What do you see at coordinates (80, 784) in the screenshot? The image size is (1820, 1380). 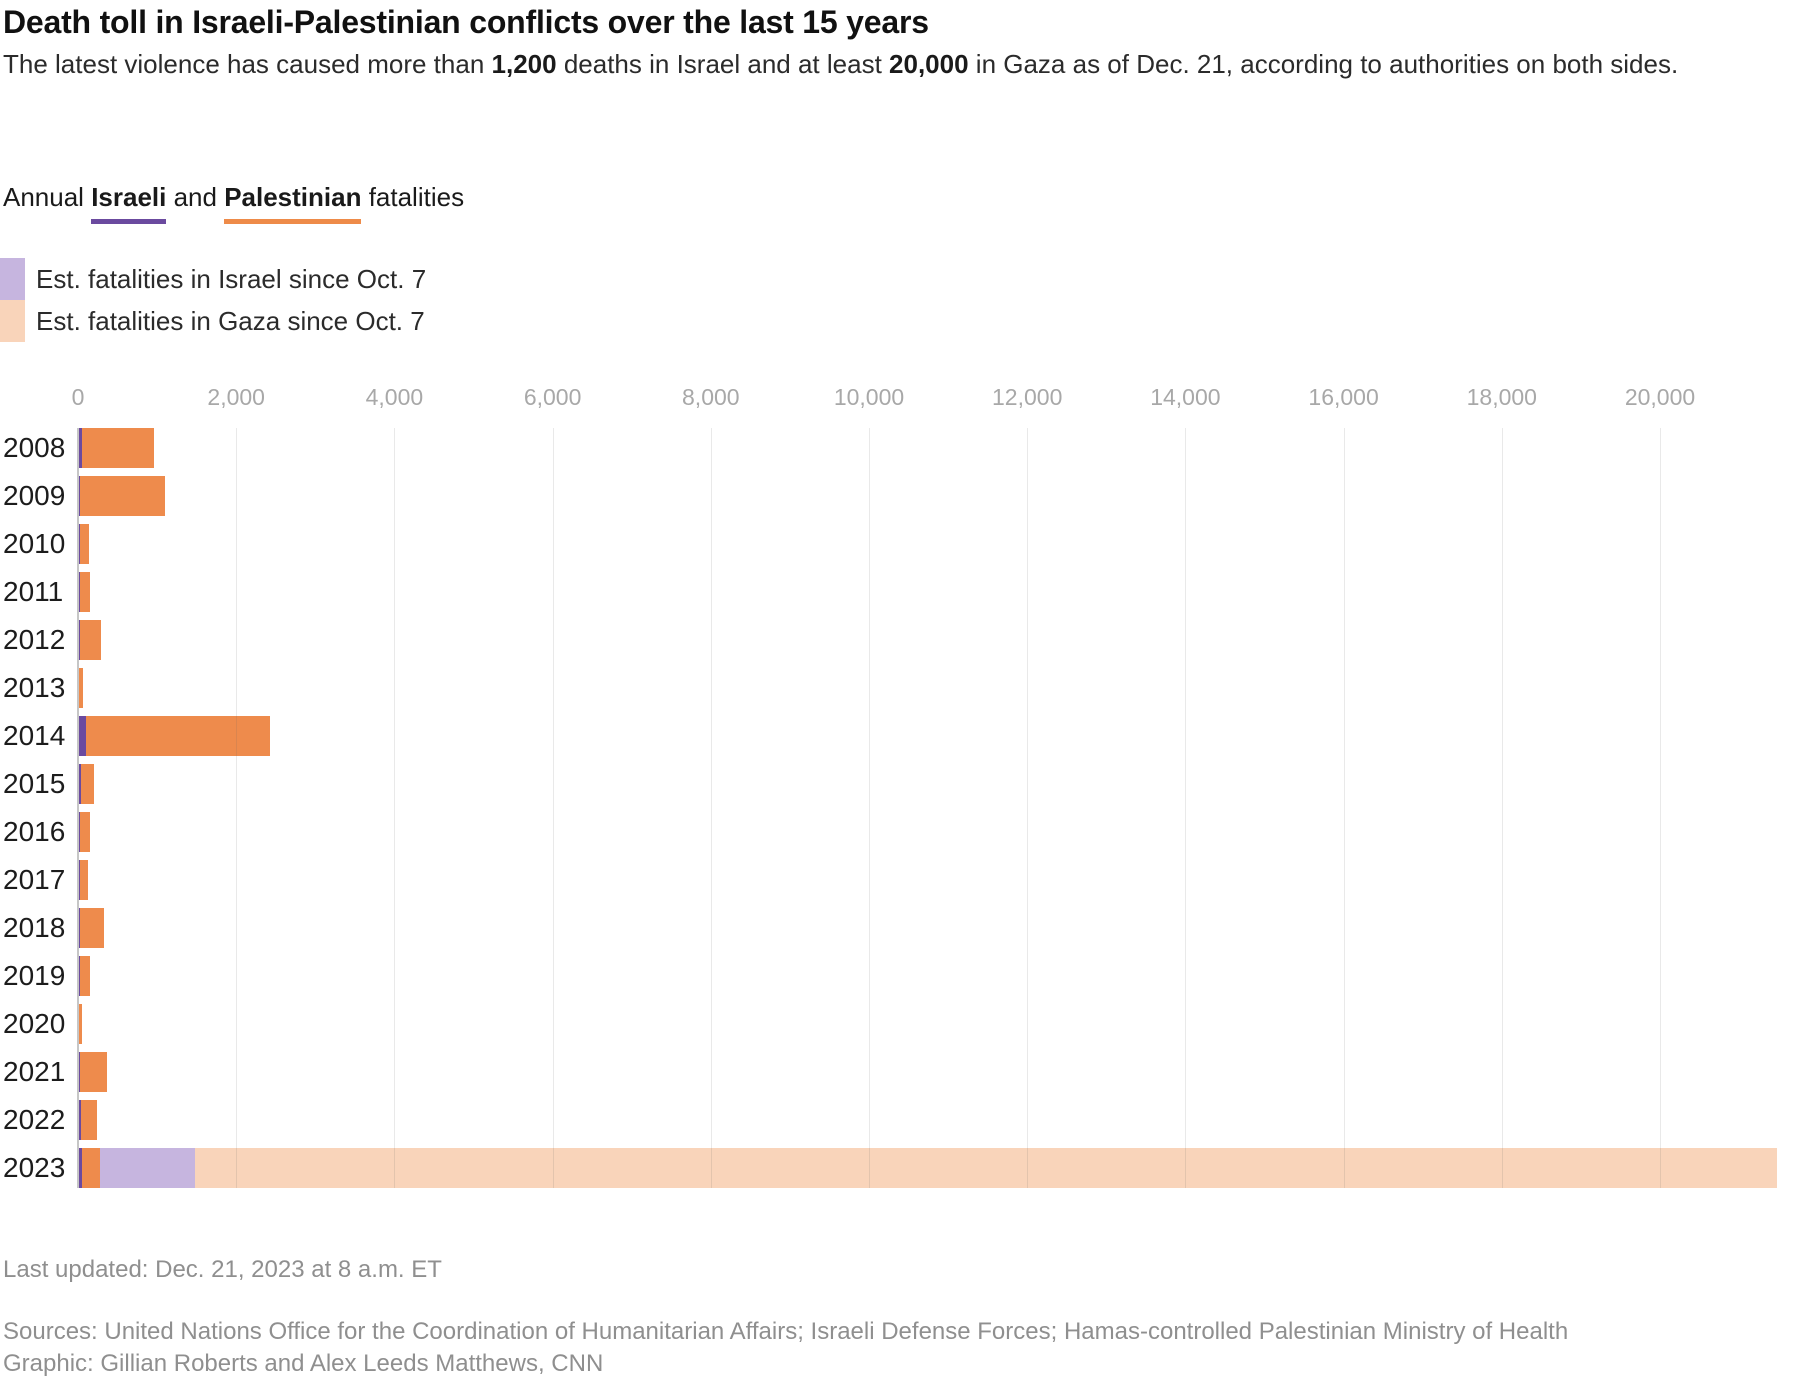 I see `bar-segment-israeli-2015` at bounding box center [80, 784].